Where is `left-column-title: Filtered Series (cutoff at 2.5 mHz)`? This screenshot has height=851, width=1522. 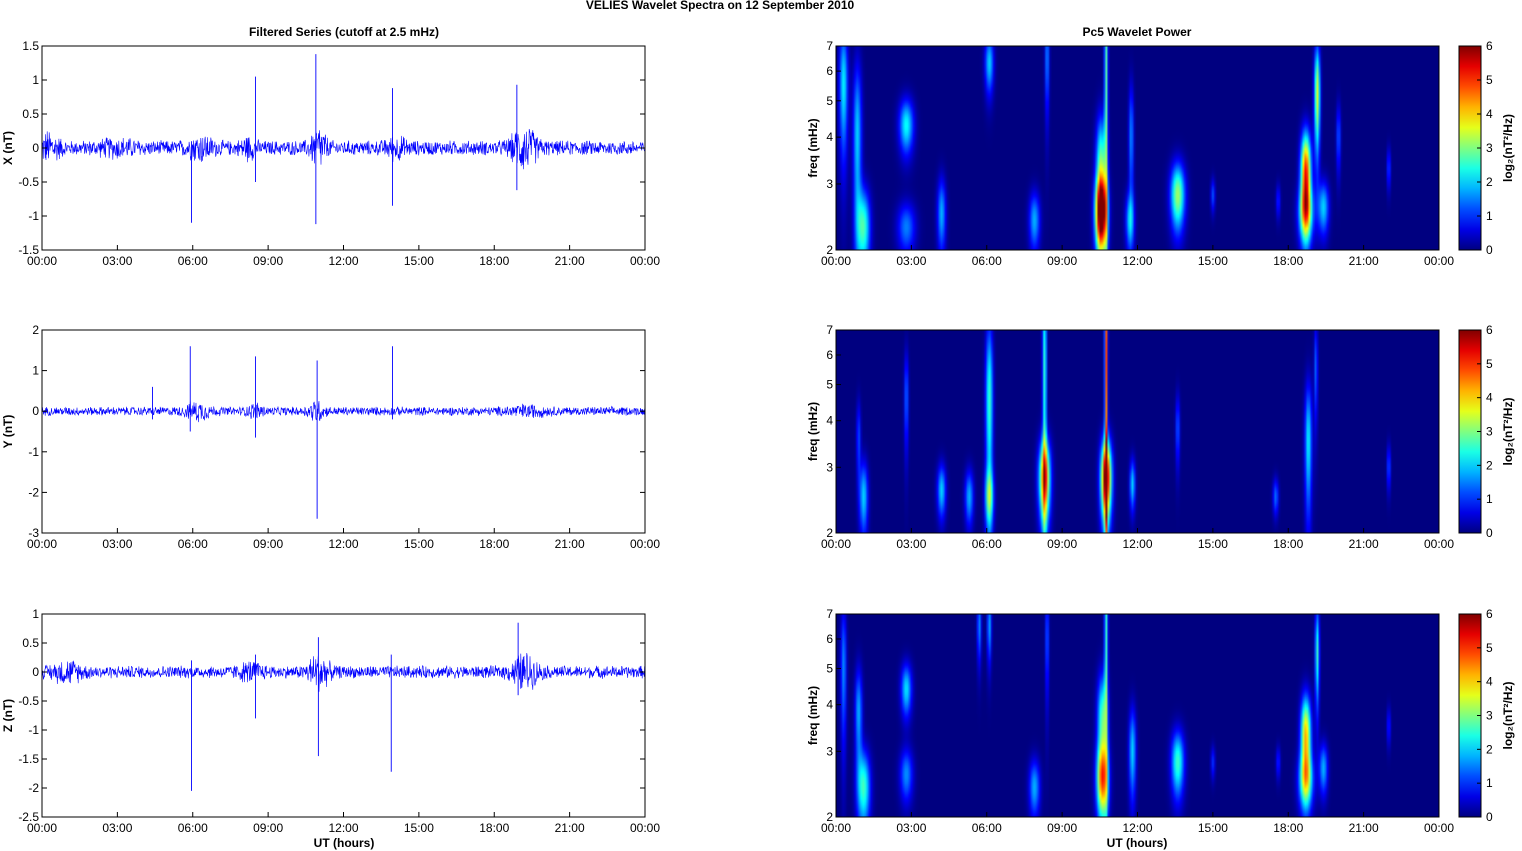 left-column-title: Filtered Series (cutoff at 2.5 mHz) is located at coordinates (344, 32).